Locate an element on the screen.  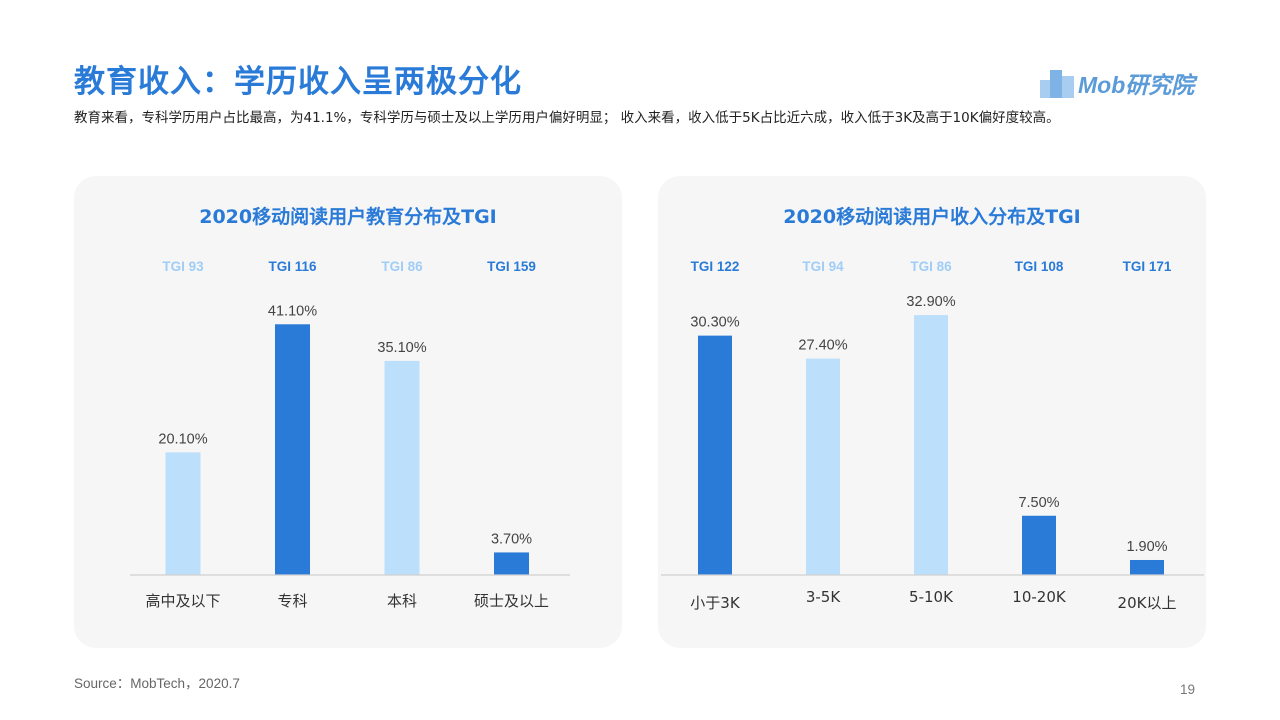
page-number: 19 is located at coordinates (1188, 689).